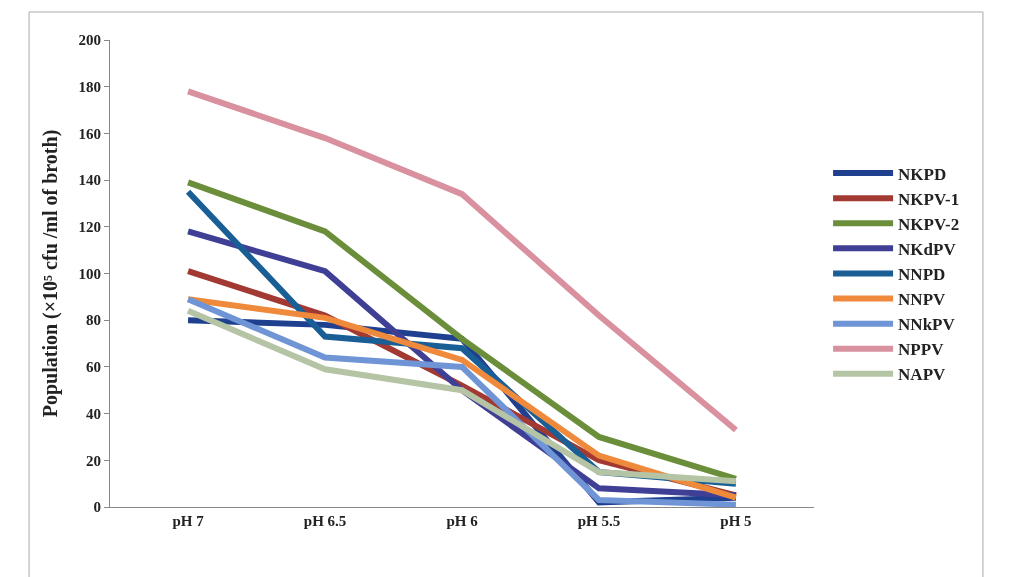 This screenshot has height=577, width=1014. I want to click on legend-label: NAPV, so click(922, 375).